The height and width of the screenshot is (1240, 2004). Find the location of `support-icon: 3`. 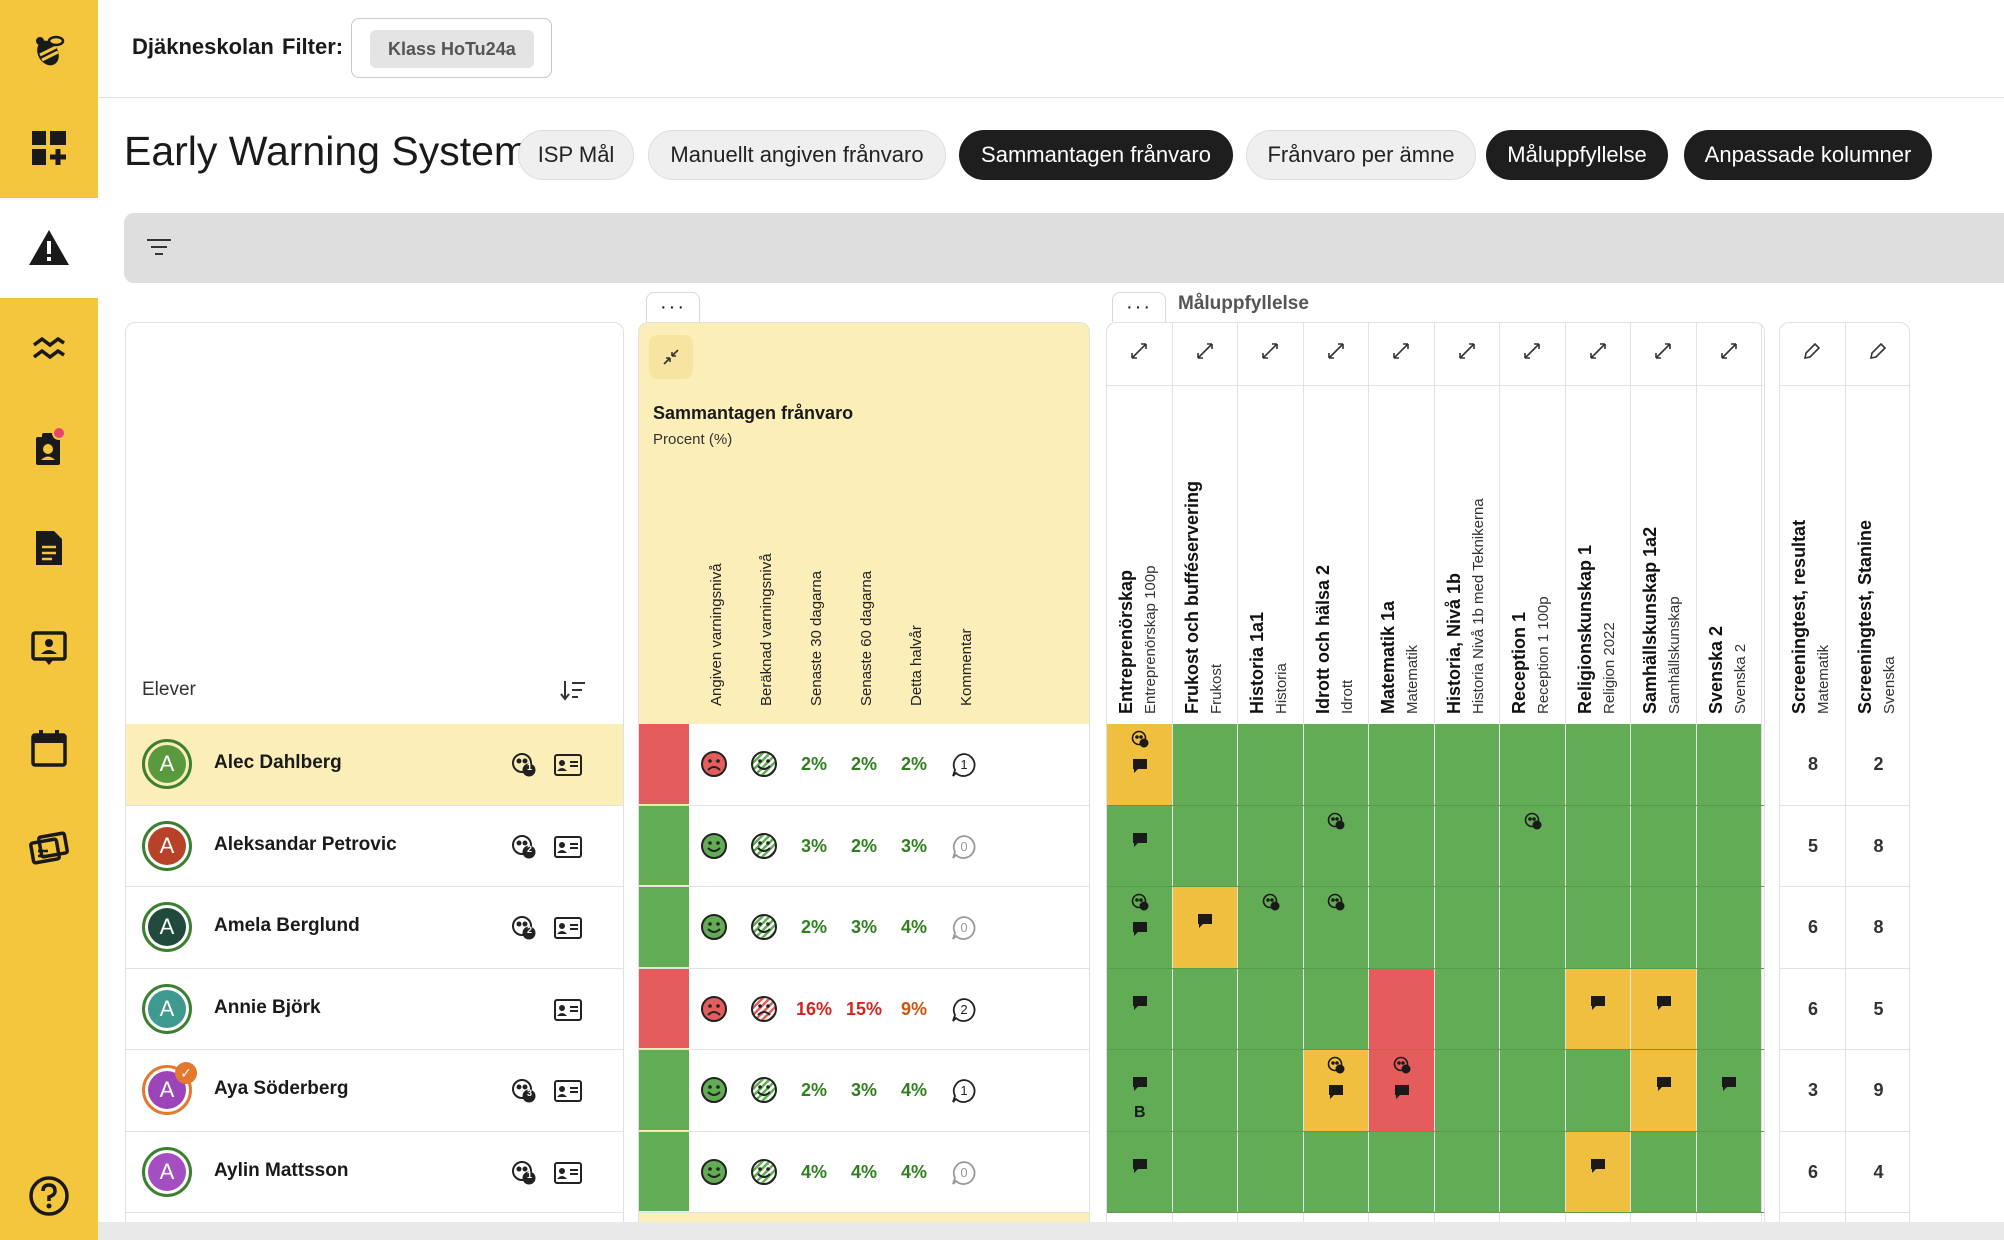

support-icon: 3 is located at coordinates (524, 1091).